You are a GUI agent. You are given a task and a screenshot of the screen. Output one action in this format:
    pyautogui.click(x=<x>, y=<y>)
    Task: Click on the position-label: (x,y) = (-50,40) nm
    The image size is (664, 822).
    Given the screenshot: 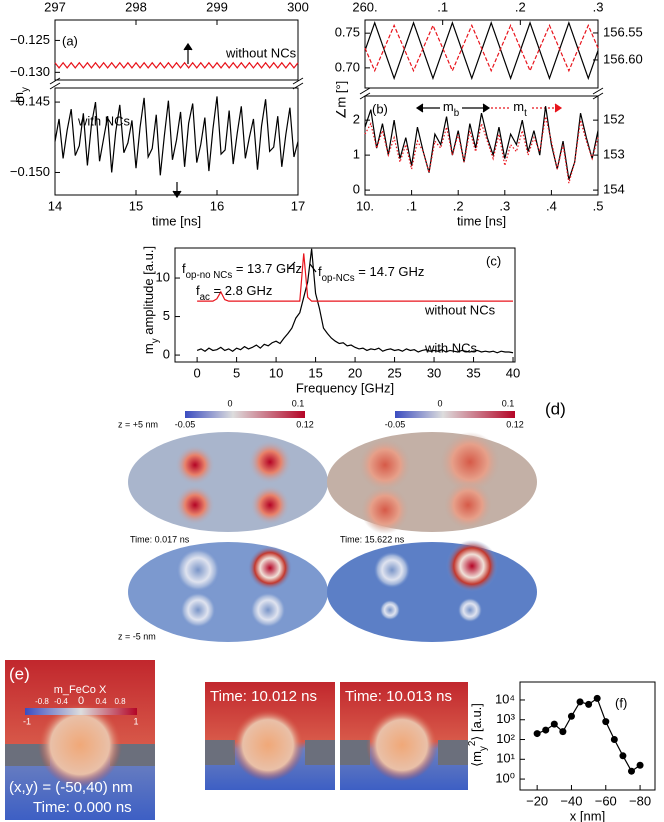 What is the action you would take?
    pyautogui.click(x=71, y=787)
    